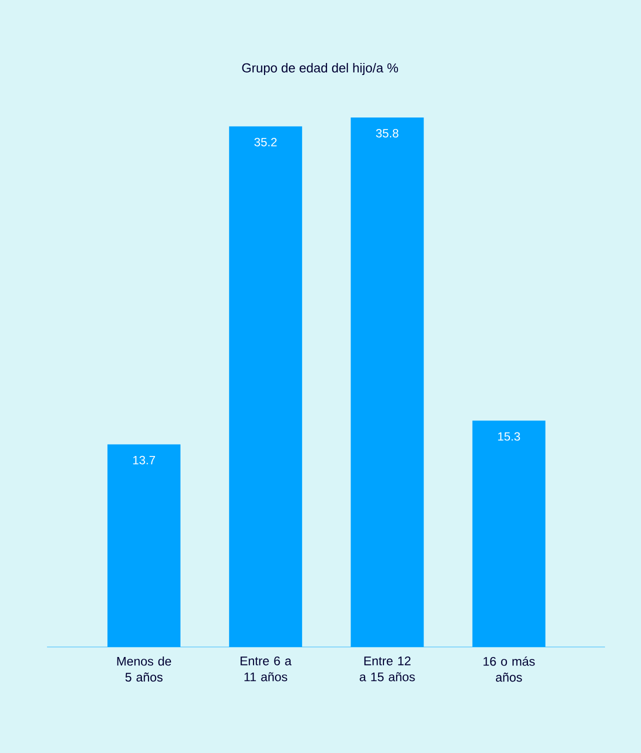  Describe the element at coordinates (144, 669) in the screenshot. I see `x-tick-label: Menos de 5 años` at that location.